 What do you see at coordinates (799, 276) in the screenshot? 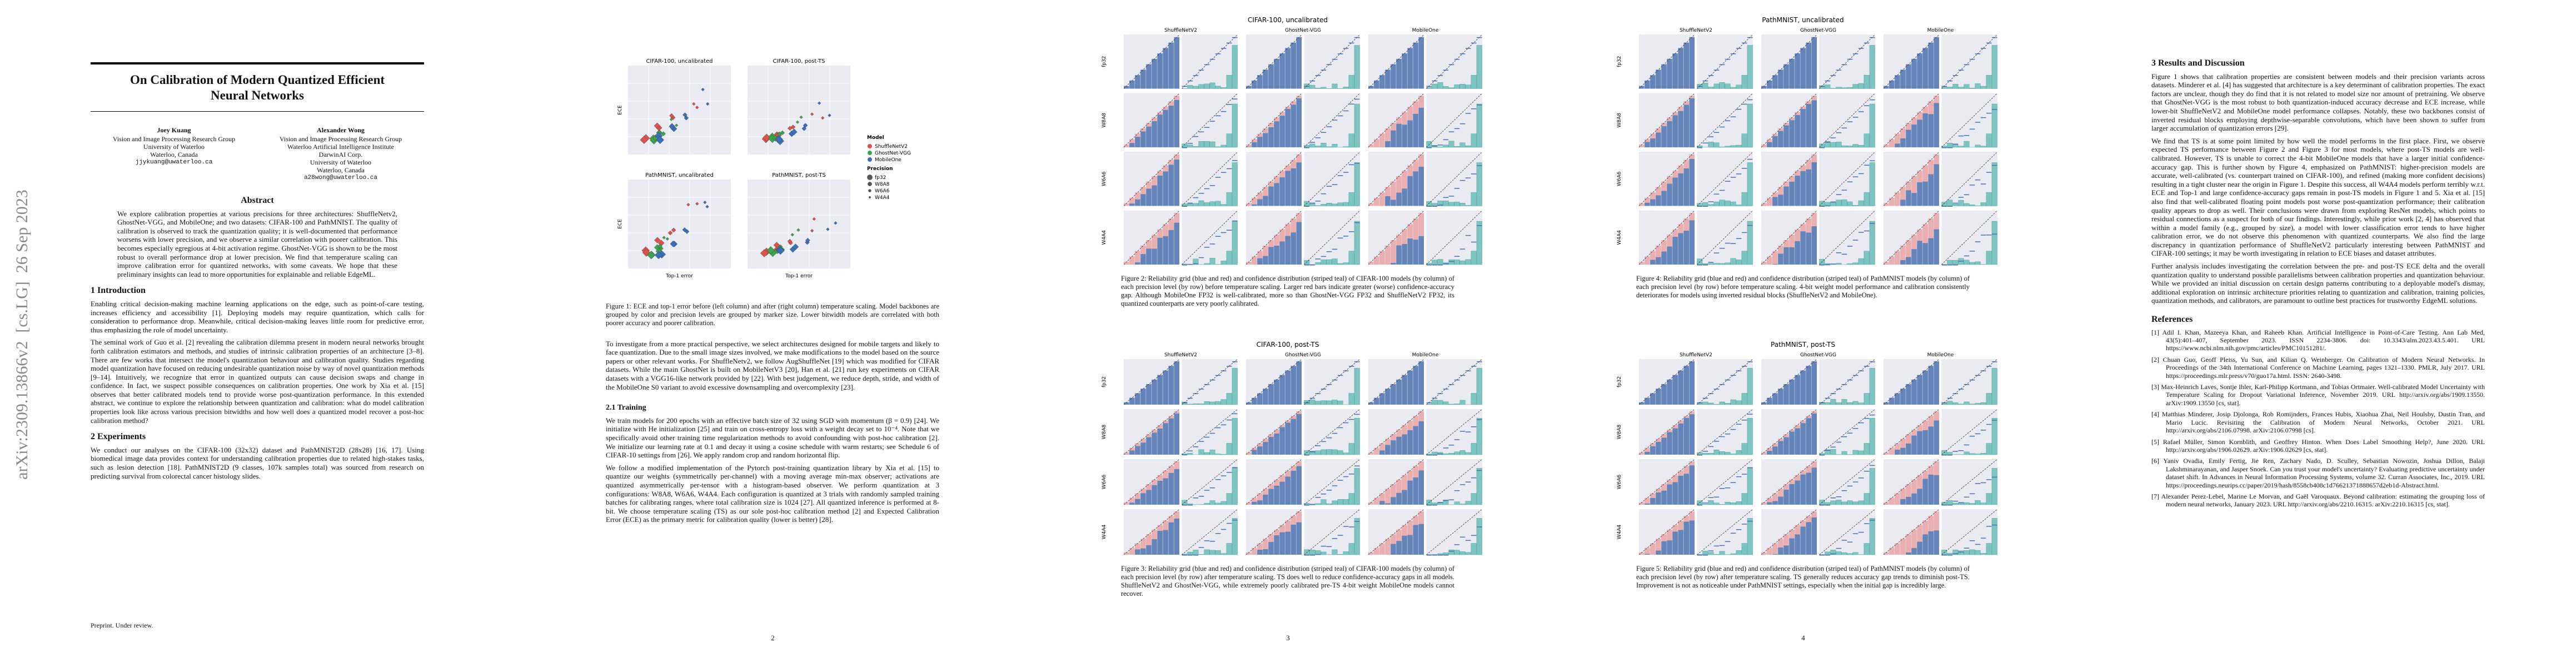
I see `x-axis-label: Top-1 error` at bounding box center [799, 276].